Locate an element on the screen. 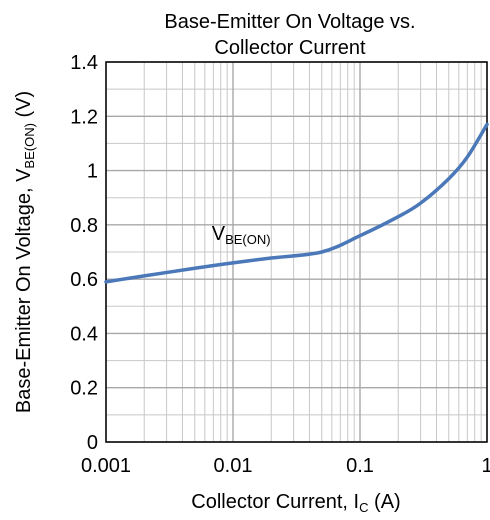 Image resolution: width=490 pixels, height=520 pixels. y-axis-label-unit: (V) is located at coordinates (24, 107).